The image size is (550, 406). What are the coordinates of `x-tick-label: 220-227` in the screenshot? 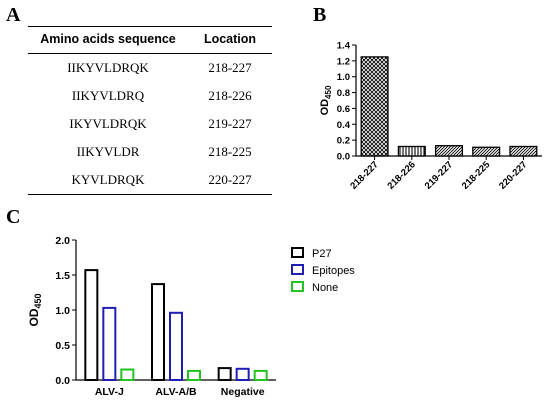 It's located at (513, 175).